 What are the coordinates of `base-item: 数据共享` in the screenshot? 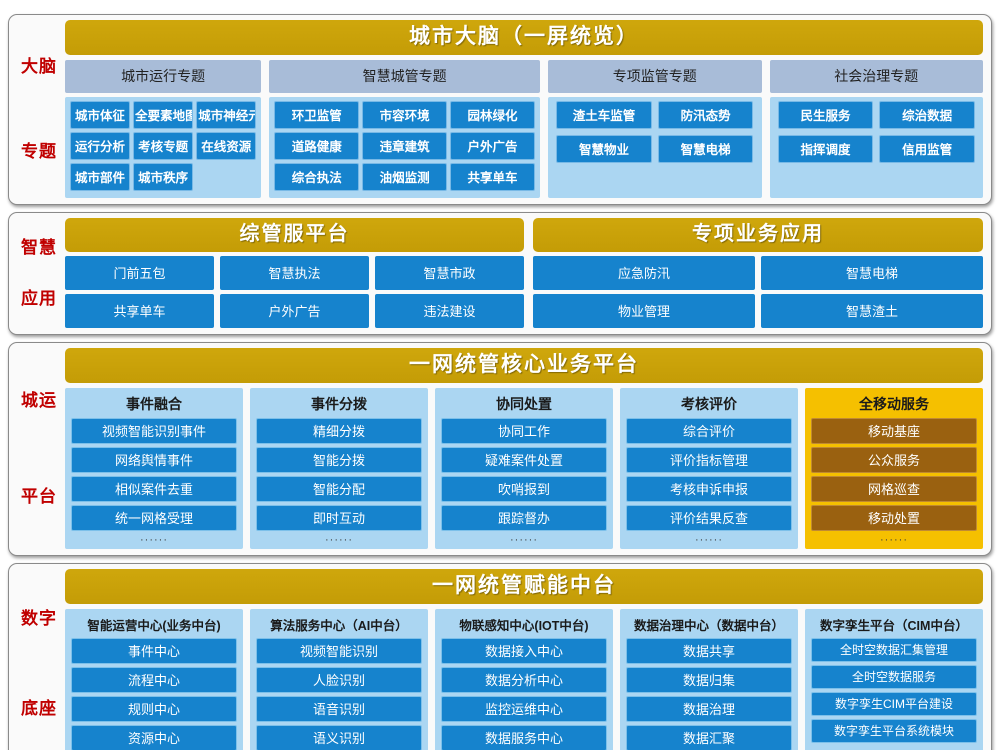 It's located at (709, 651).